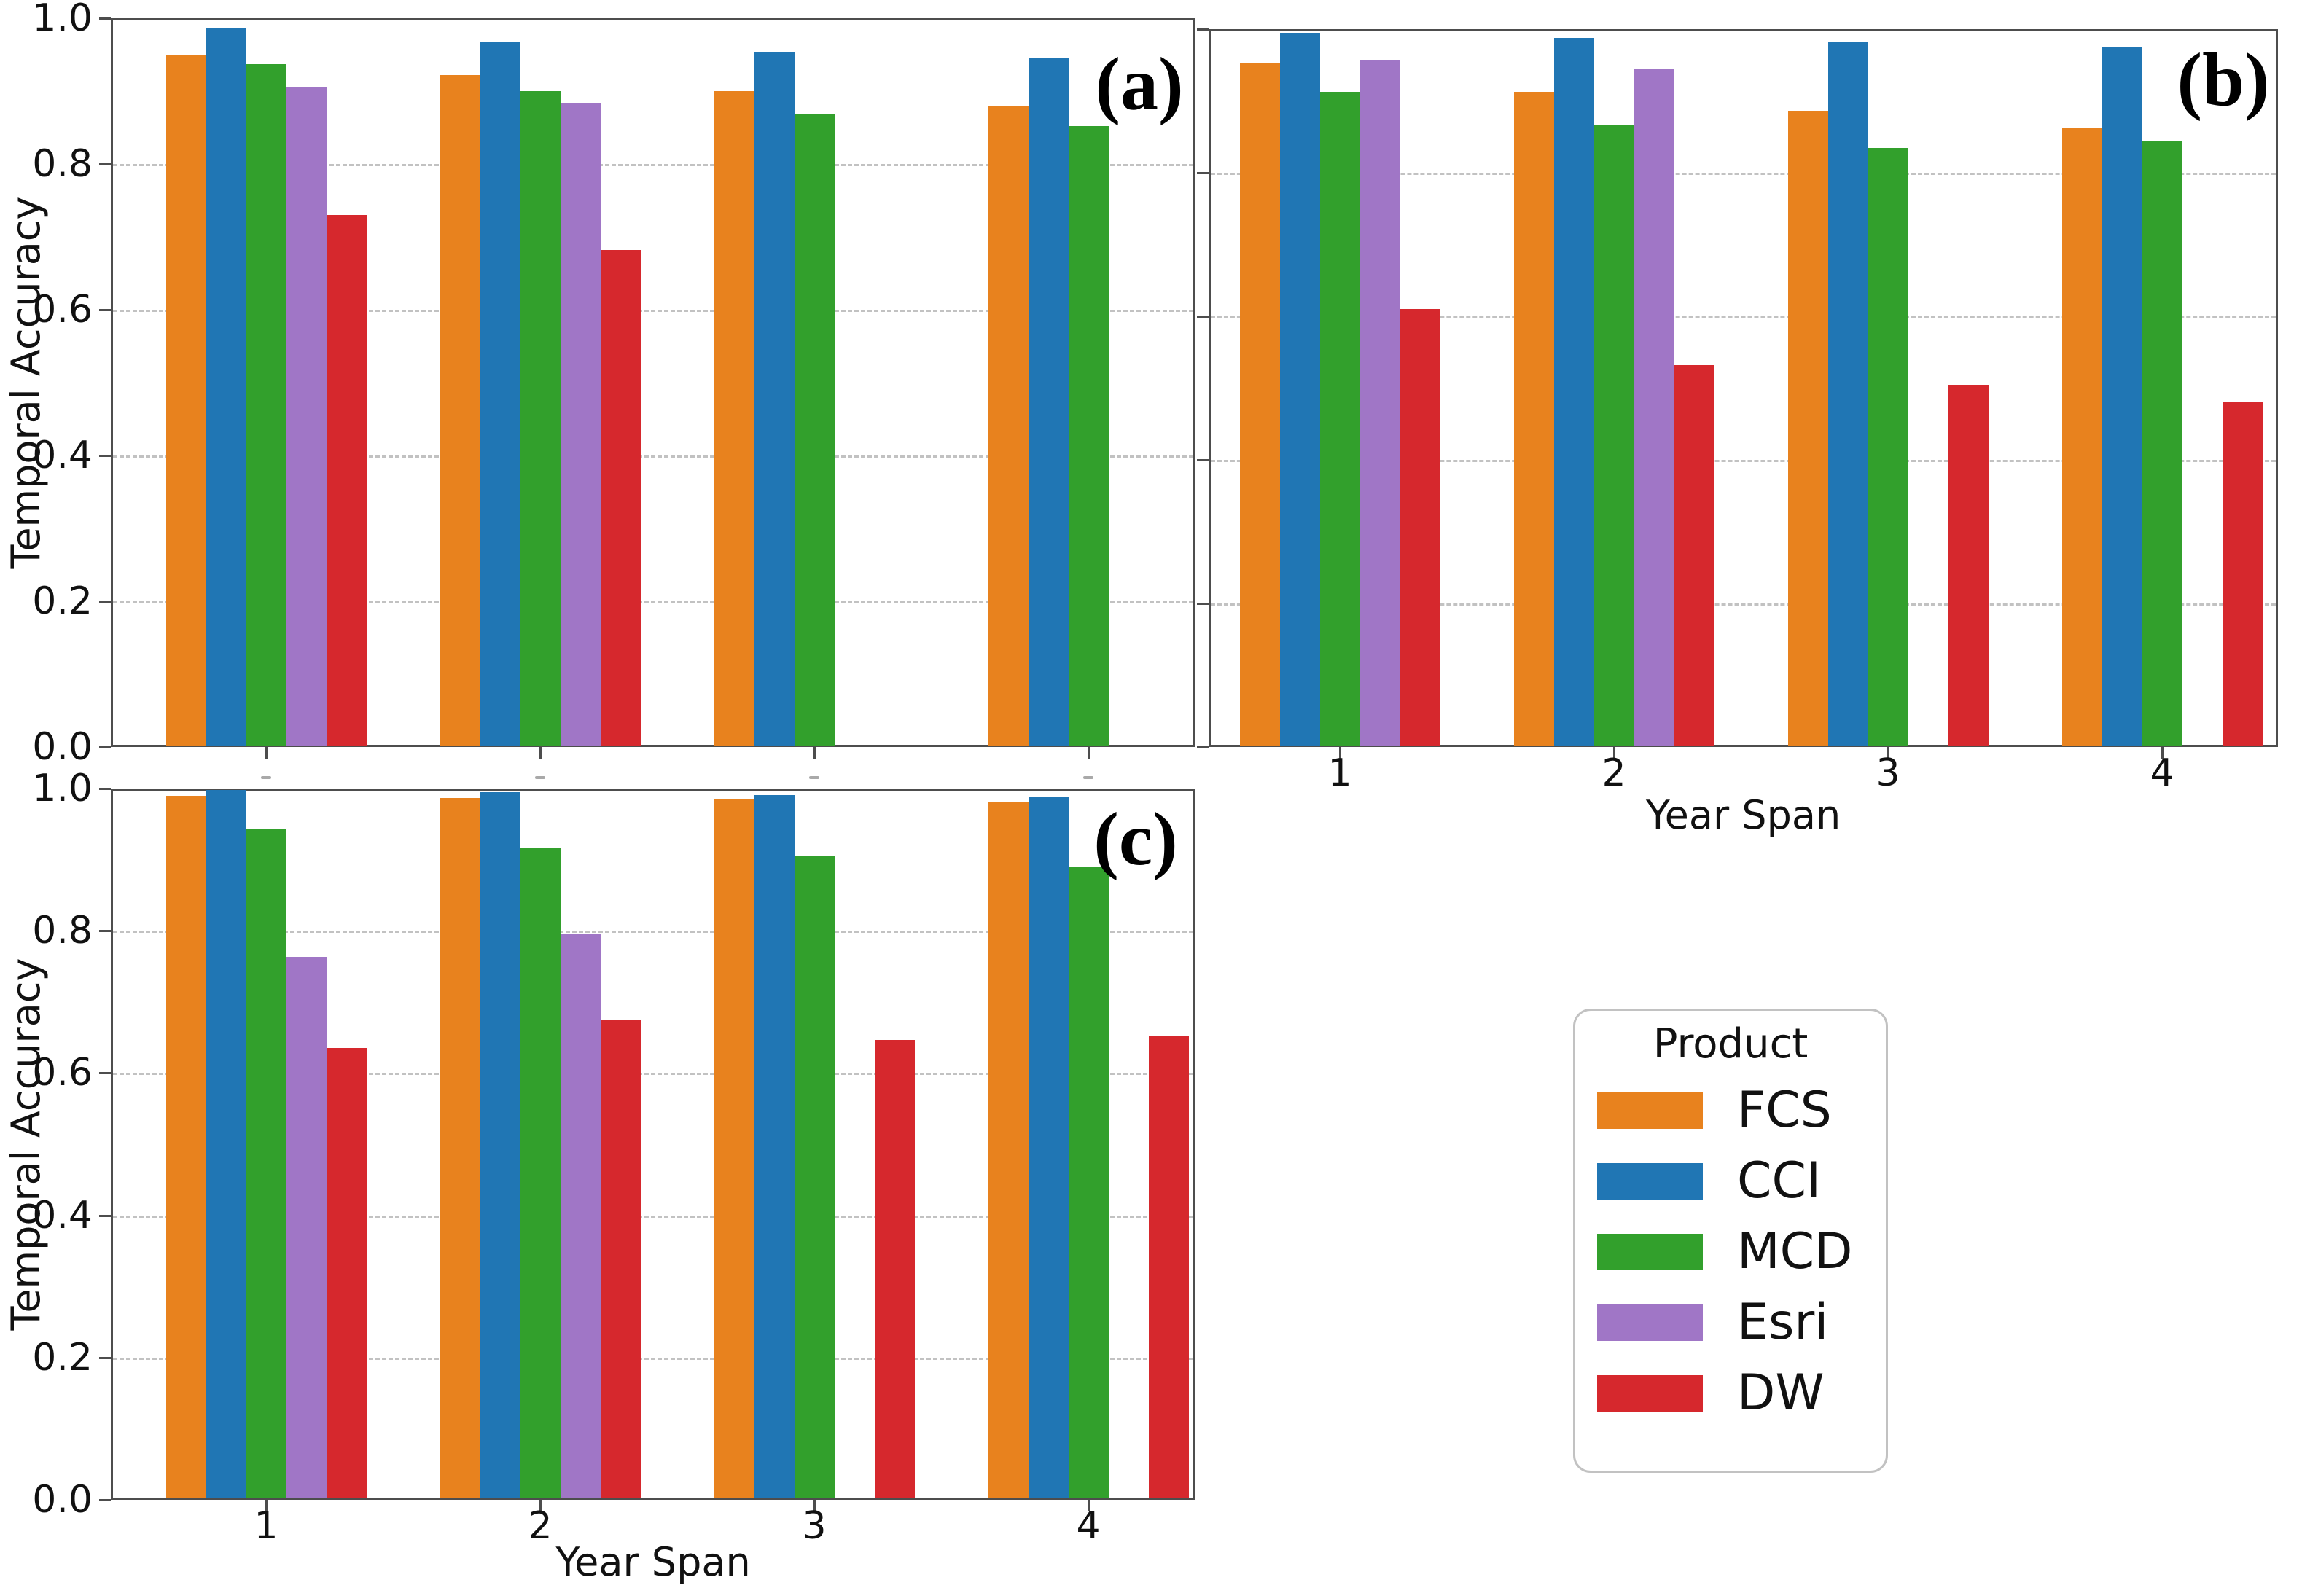  I want to click on bar-a-4-cci, so click(1048, 402).